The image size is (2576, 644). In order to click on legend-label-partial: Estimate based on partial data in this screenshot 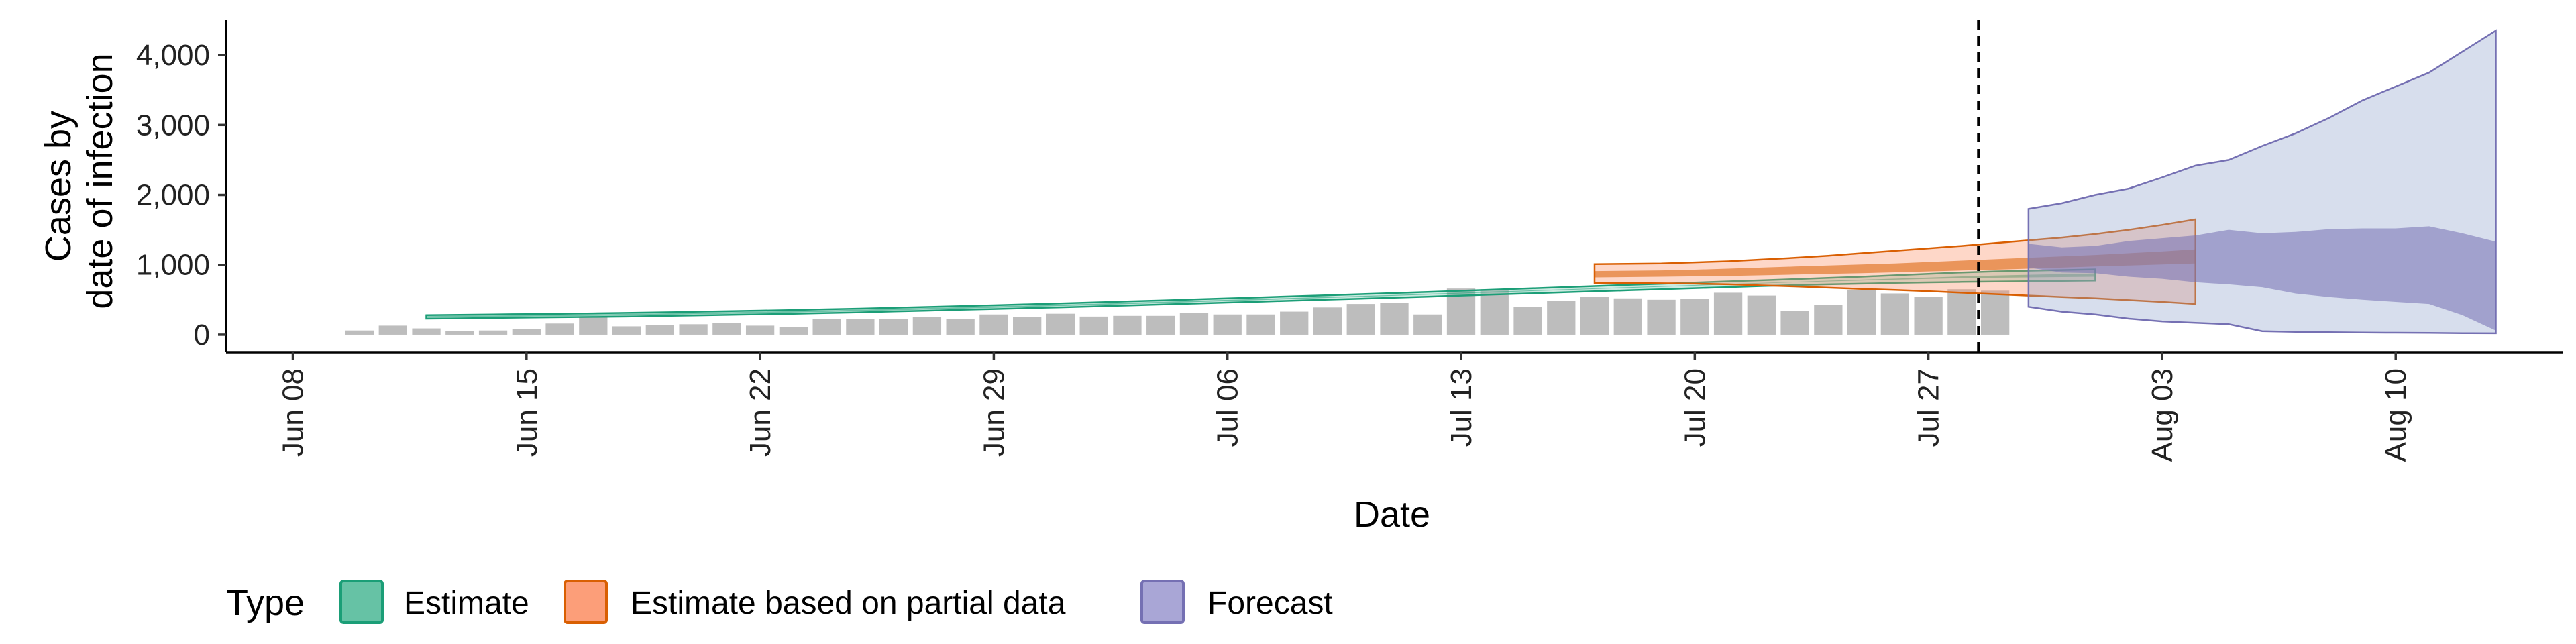, I will do `click(848, 603)`.